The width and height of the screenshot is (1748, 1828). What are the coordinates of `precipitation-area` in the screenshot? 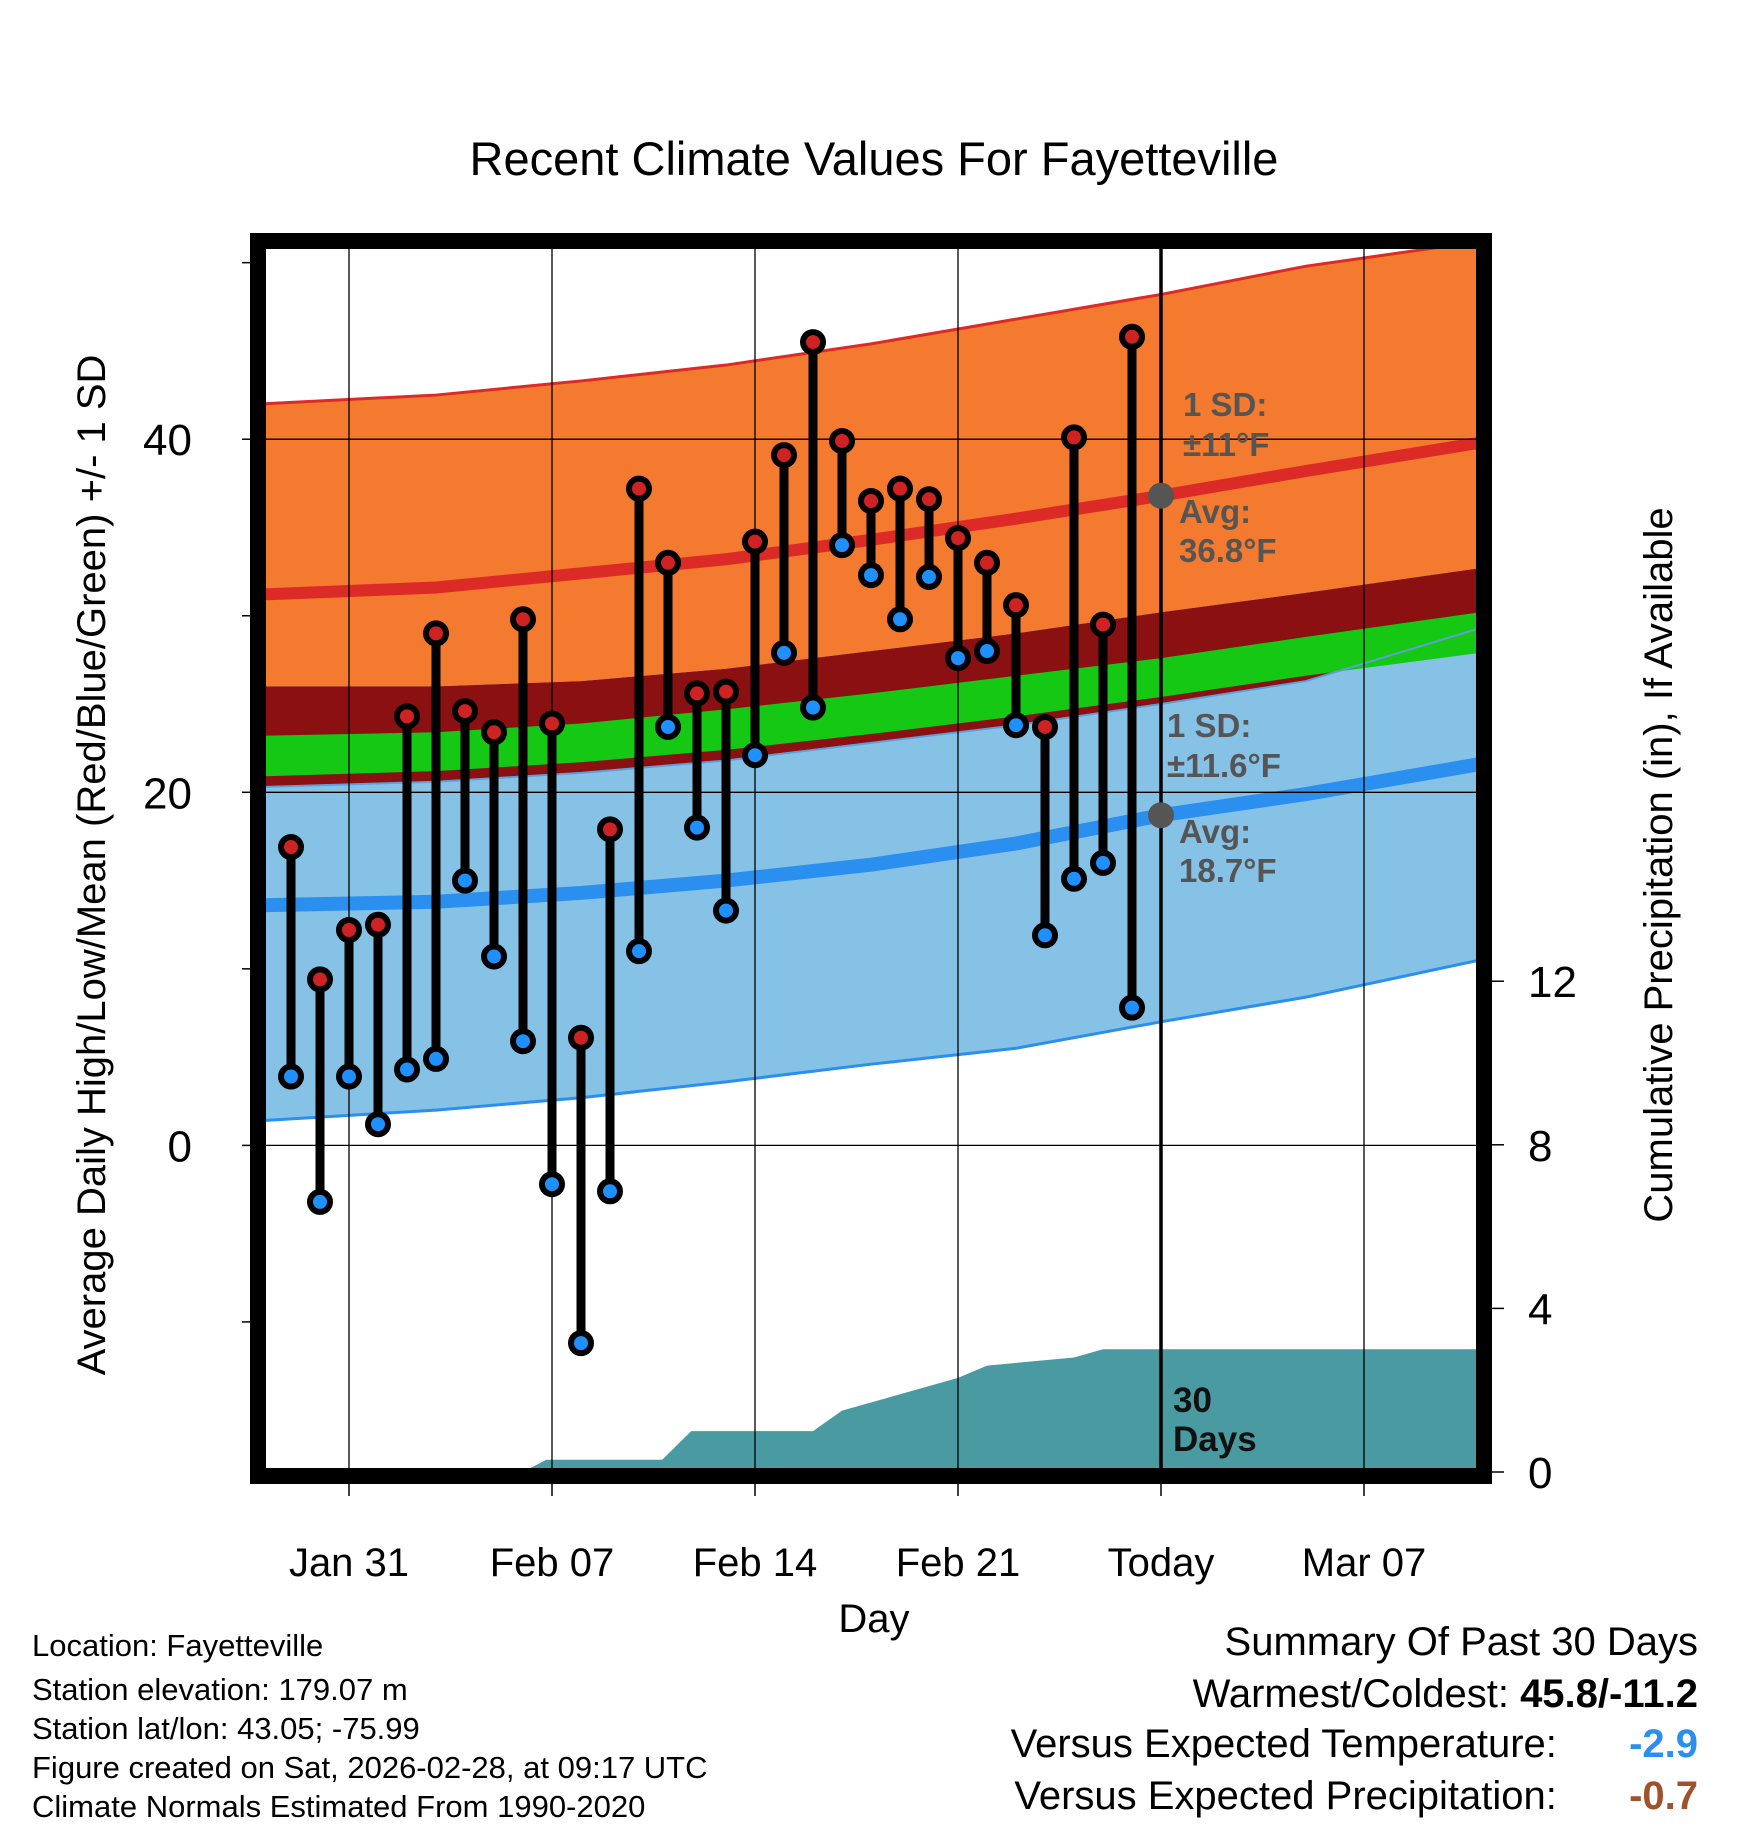 It's located at (871, 1410).